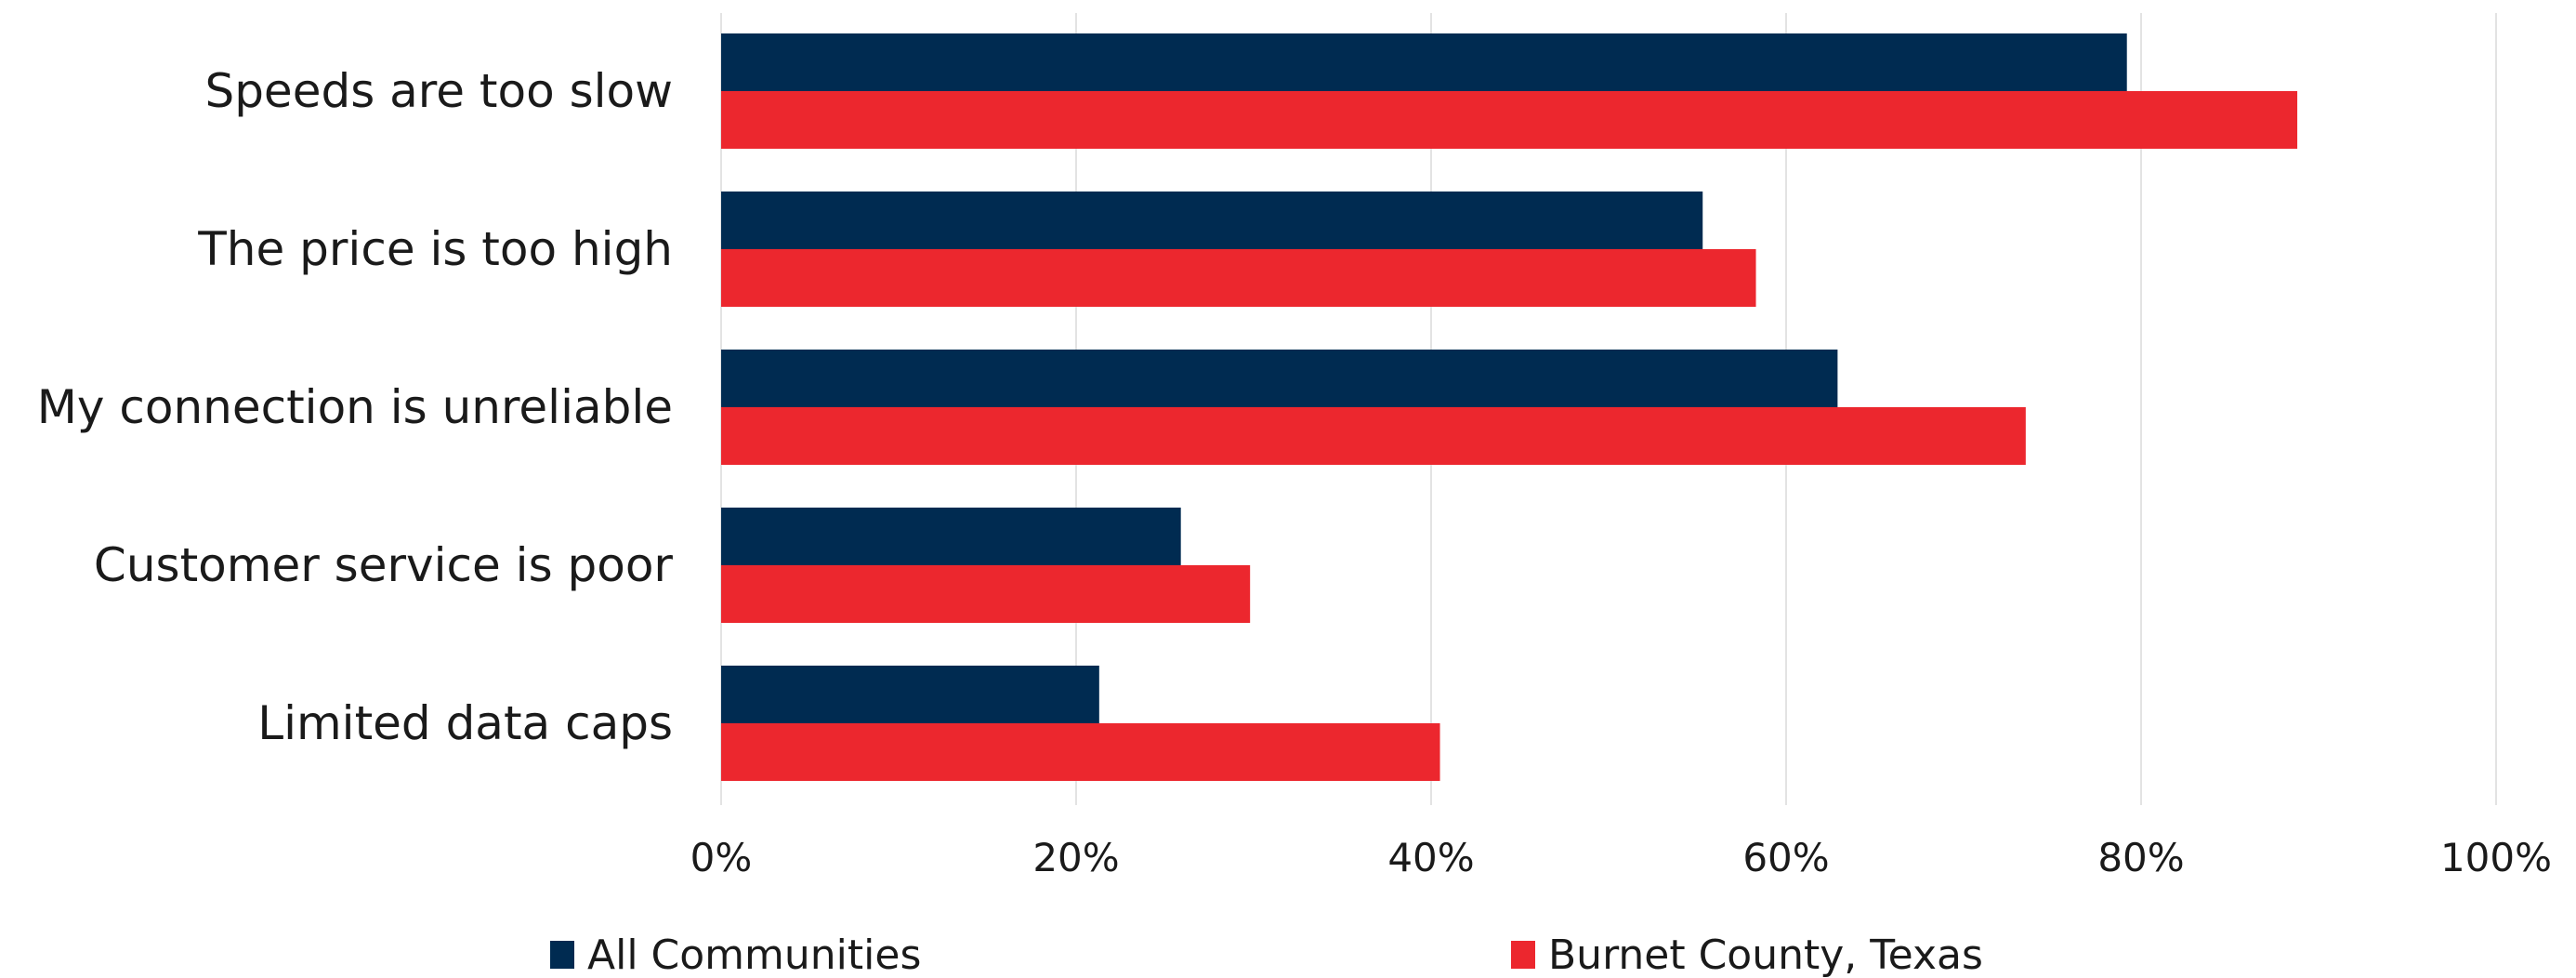  What do you see at coordinates (1373, 436) in the screenshot?
I see `bar-burnet-county-texas-my-connection-is-unreliable` at bounding box center [1373, 436].